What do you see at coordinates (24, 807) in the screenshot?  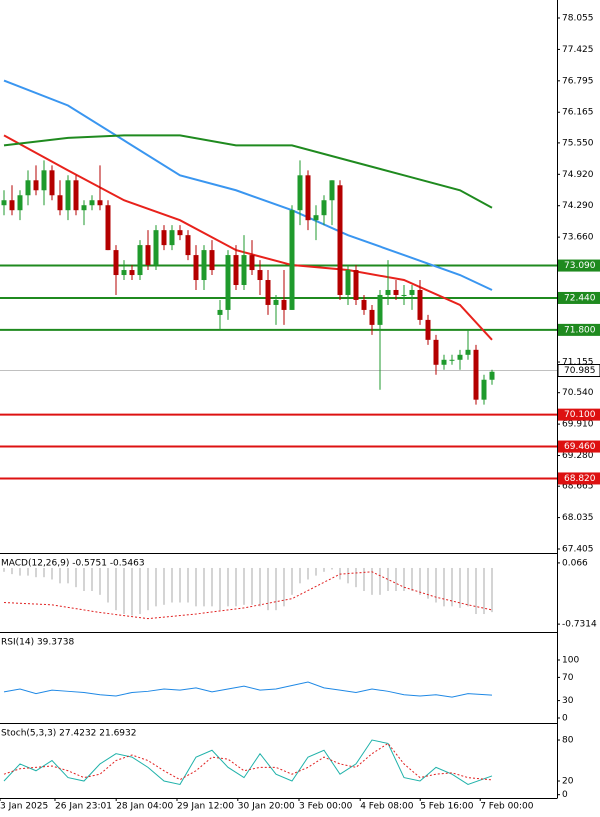 I see `x-tick-label: 3 Jan 2025` at bounding box center [24, 807].